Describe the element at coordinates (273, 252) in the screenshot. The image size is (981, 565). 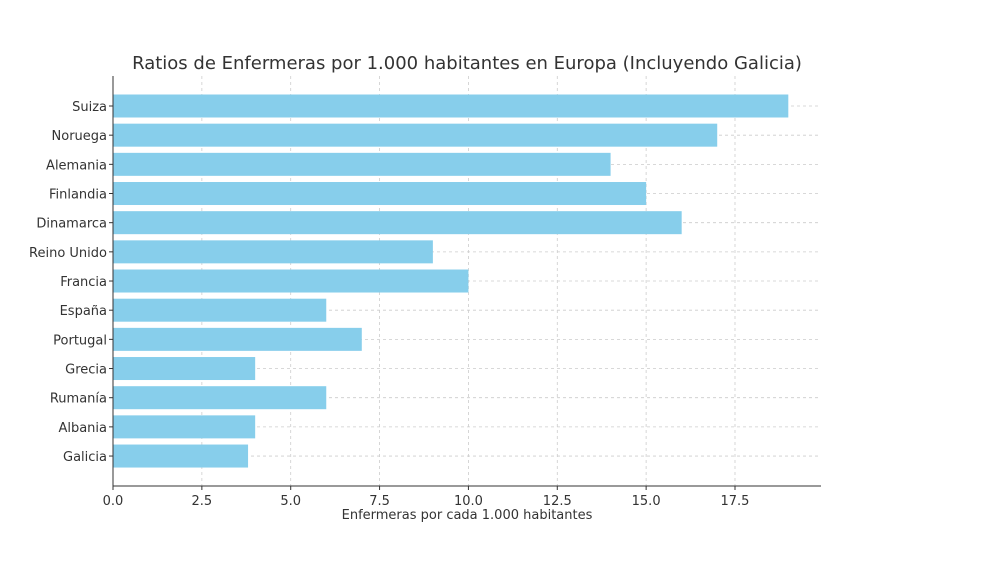
I see `bar-reino-unido` at that location.